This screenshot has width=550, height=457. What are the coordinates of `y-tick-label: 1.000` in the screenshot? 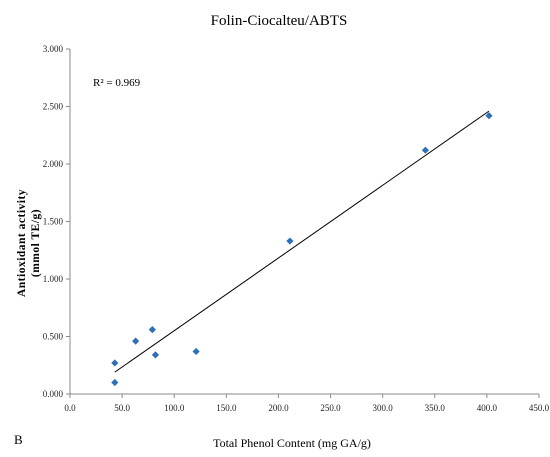 It's located at (53, 279).